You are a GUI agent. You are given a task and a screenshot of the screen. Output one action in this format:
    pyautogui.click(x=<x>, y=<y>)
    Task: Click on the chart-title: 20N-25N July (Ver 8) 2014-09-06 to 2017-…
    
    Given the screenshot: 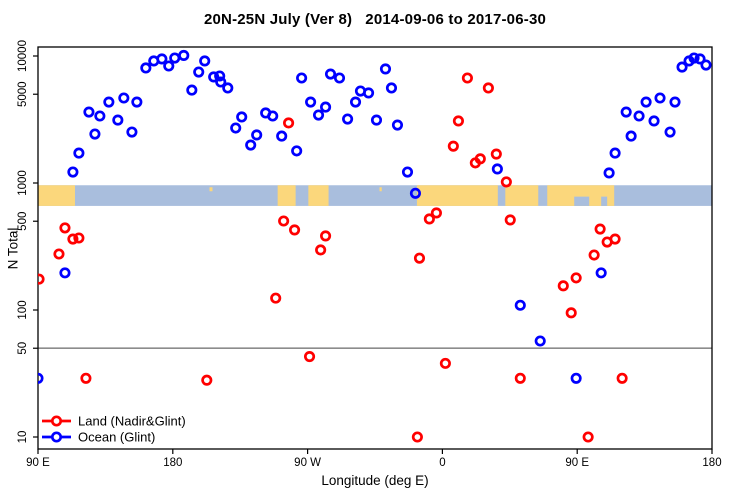 What is the action you would take?
    pyautogui.click(x=375, y=19)
    